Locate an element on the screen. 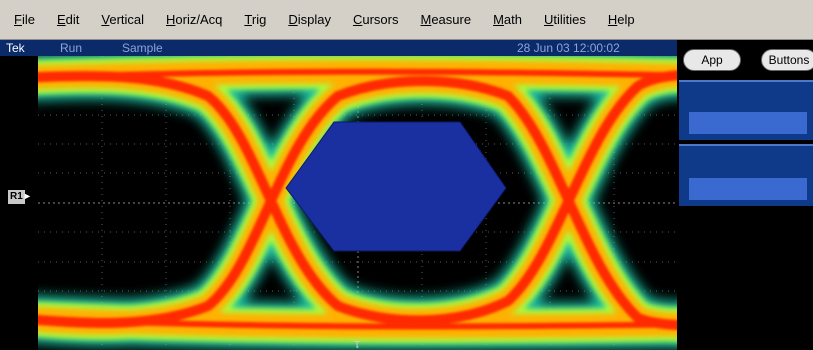 Image resolution: width=813 pixels, height=350 pixels. menu-edit: Edit is located at coordinates (68, 19).